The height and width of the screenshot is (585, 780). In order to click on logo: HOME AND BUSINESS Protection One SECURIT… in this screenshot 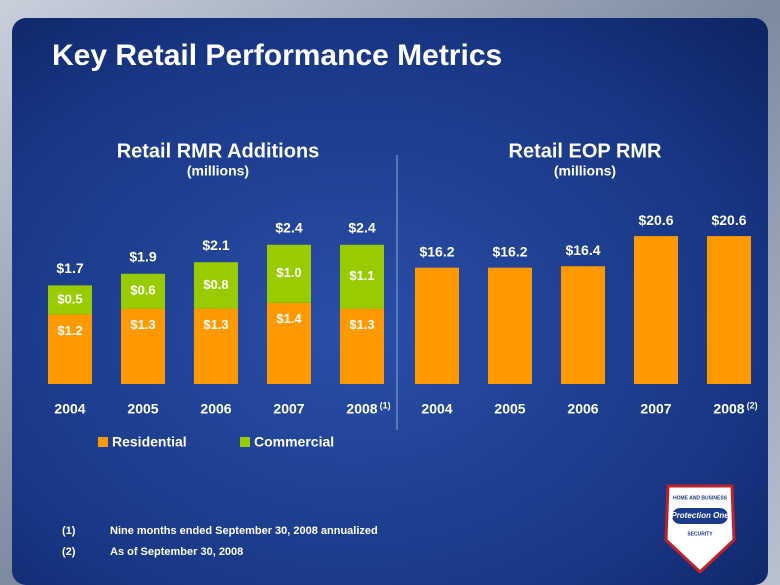, I will do `click(700, 529)`.